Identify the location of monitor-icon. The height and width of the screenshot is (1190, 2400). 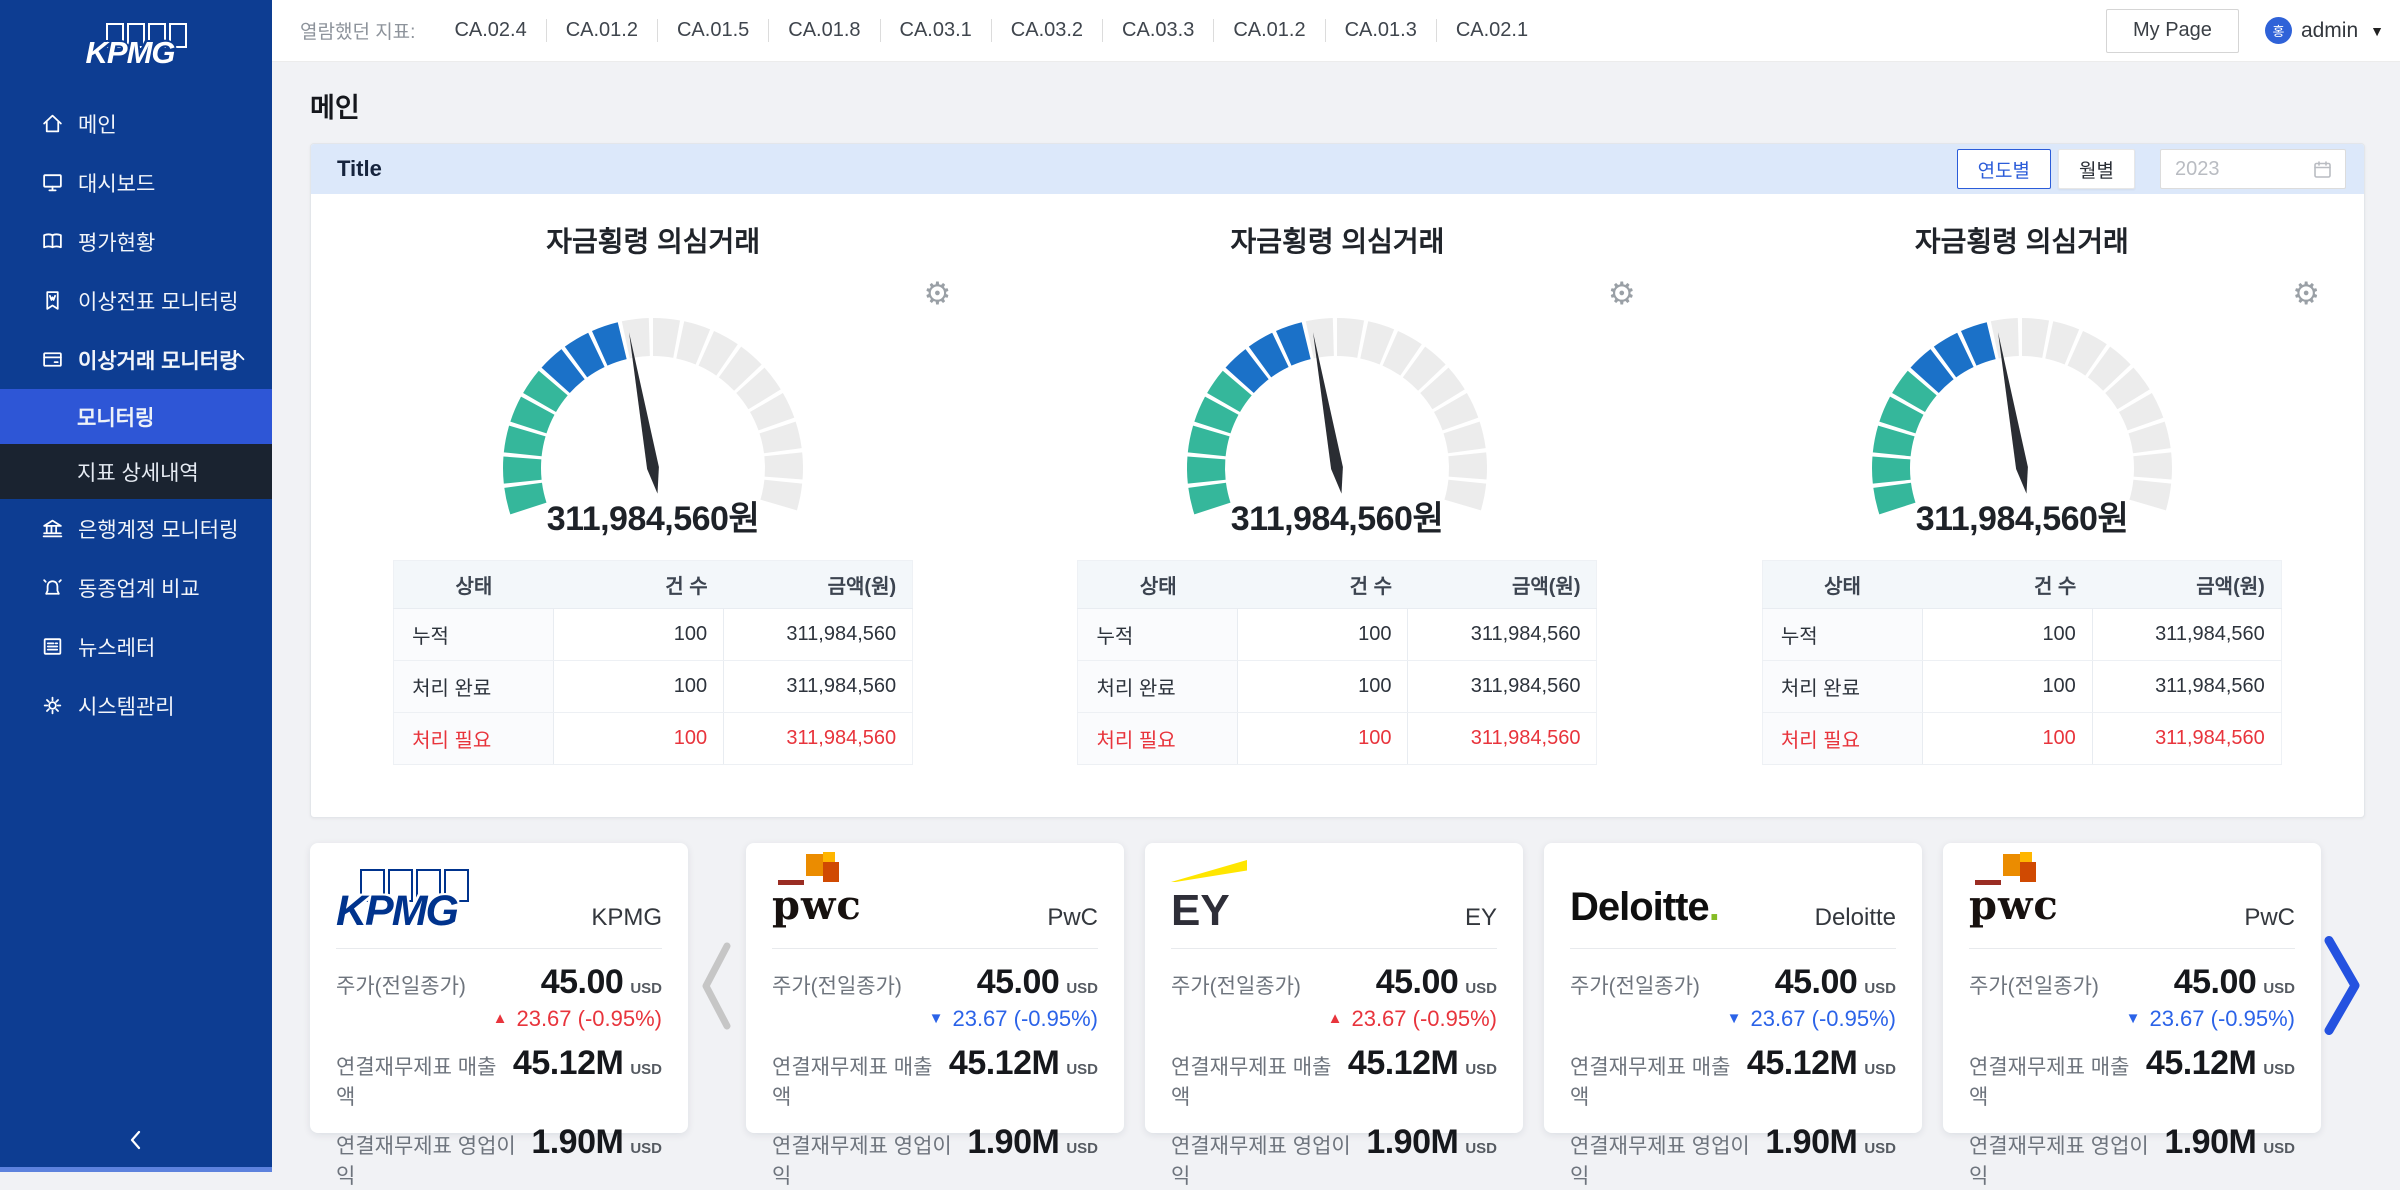
(52, 183).